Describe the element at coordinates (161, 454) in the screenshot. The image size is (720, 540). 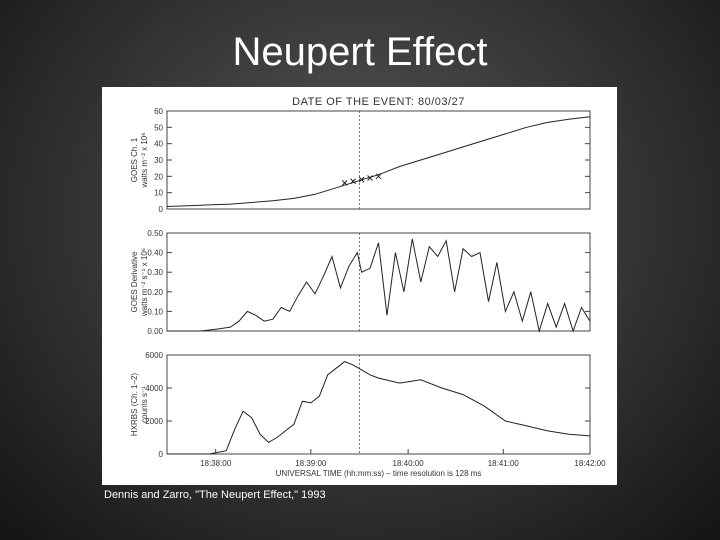
I see `panel-3-ytick-label: 0` at that location.